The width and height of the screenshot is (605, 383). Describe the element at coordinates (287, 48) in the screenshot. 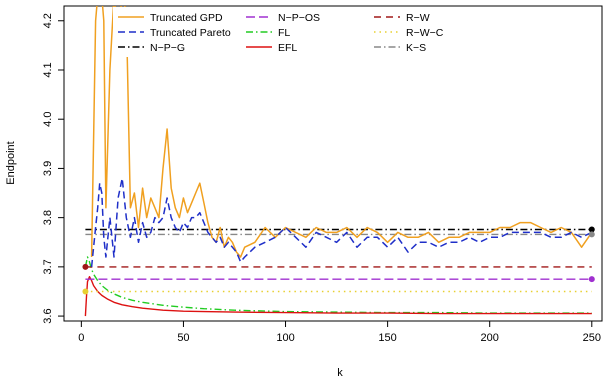

I see `legend-label: EFL` at that location.